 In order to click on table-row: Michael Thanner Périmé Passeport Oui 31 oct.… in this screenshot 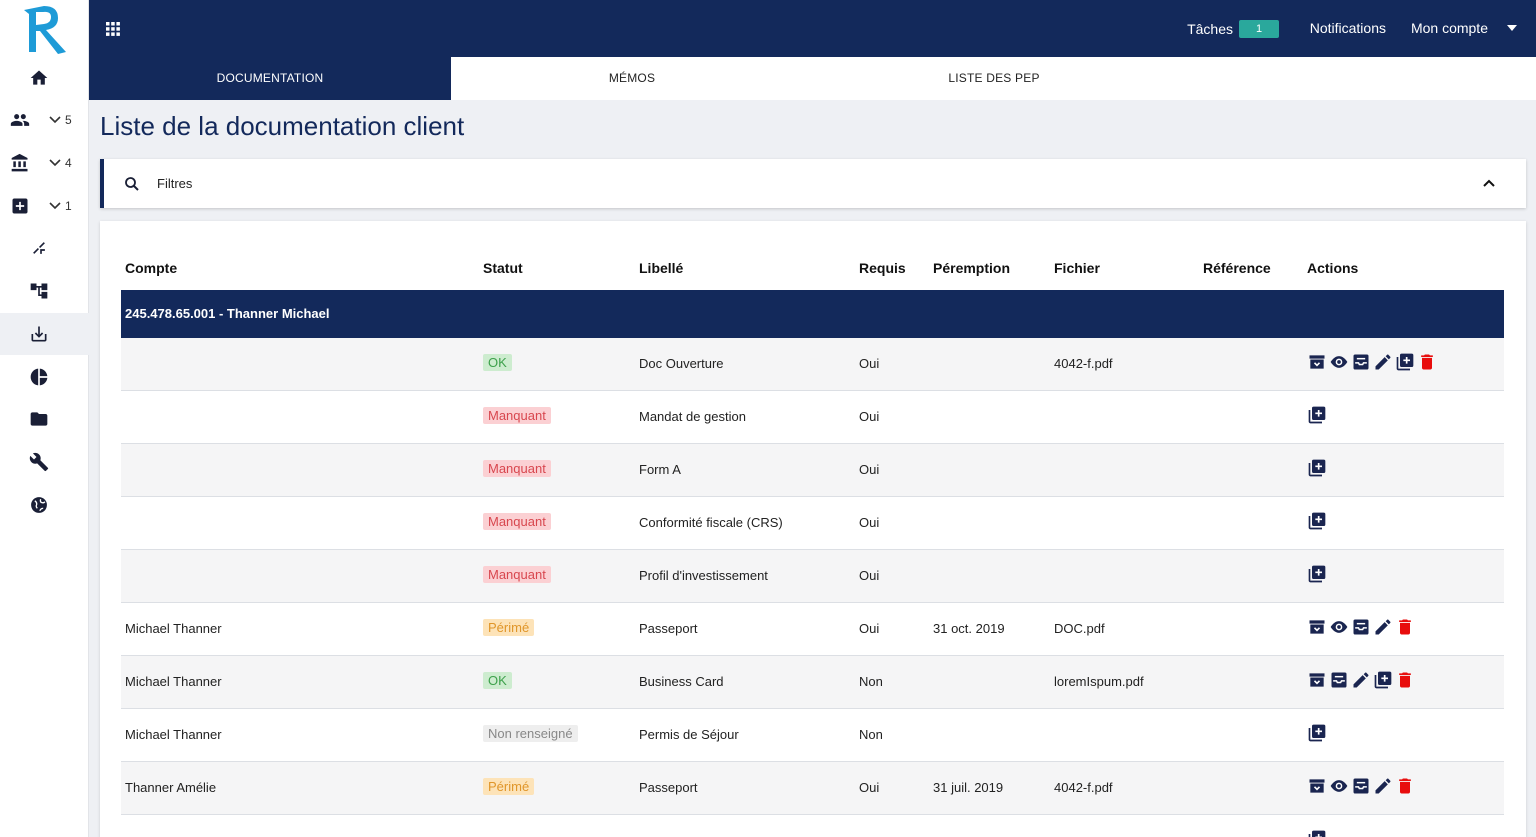, I will do `click(812, 629)`.